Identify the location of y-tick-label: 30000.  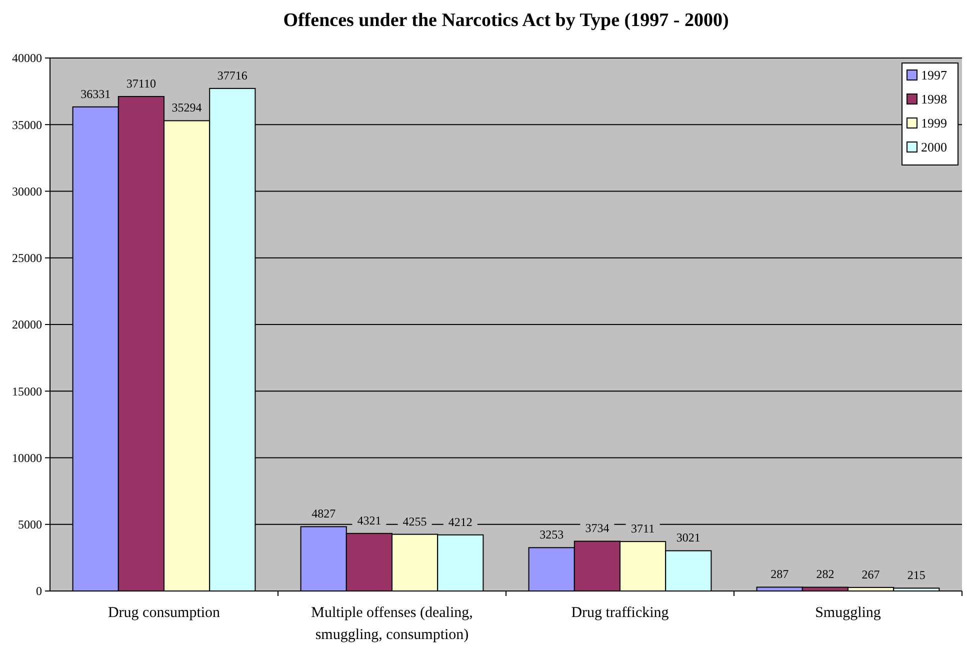
(27, 191).